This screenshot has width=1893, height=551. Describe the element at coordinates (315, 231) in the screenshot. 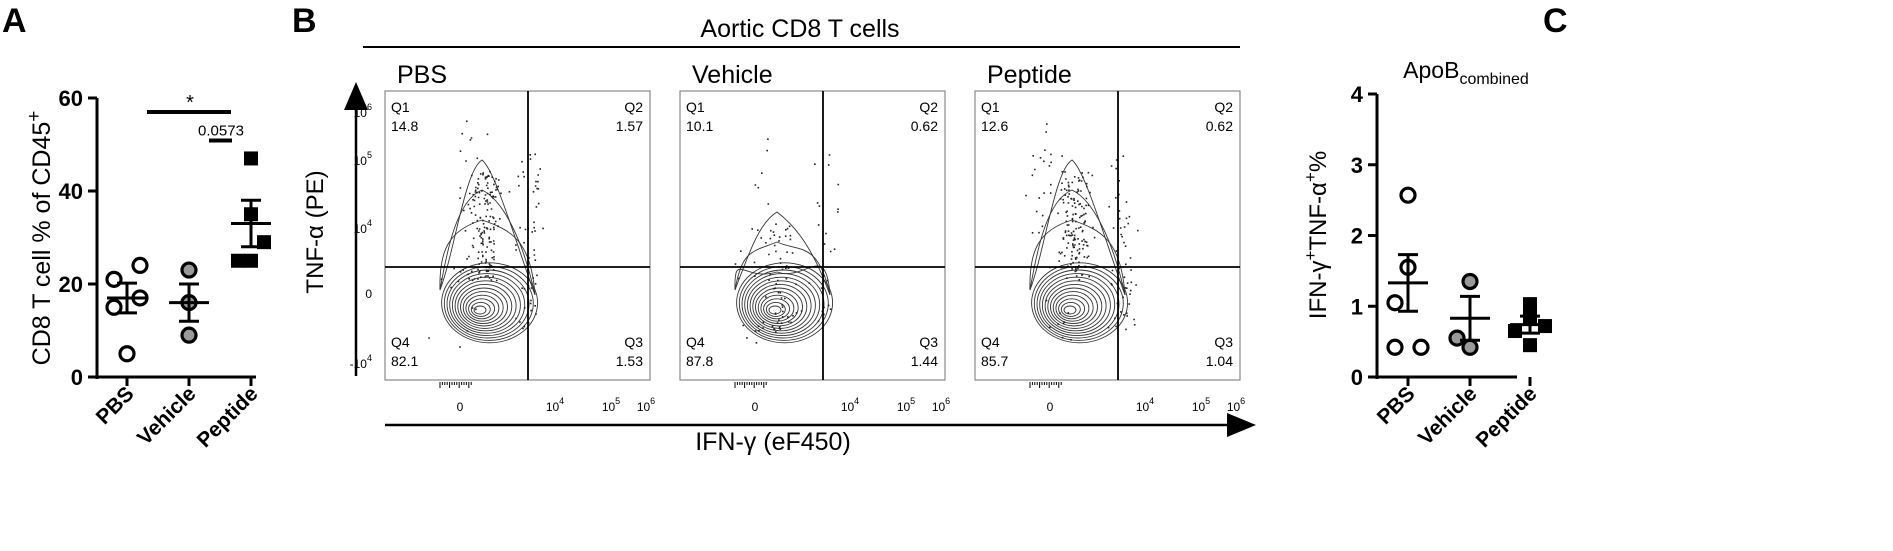

I see `y-axis-label: TNF-α (PE)` at that location.